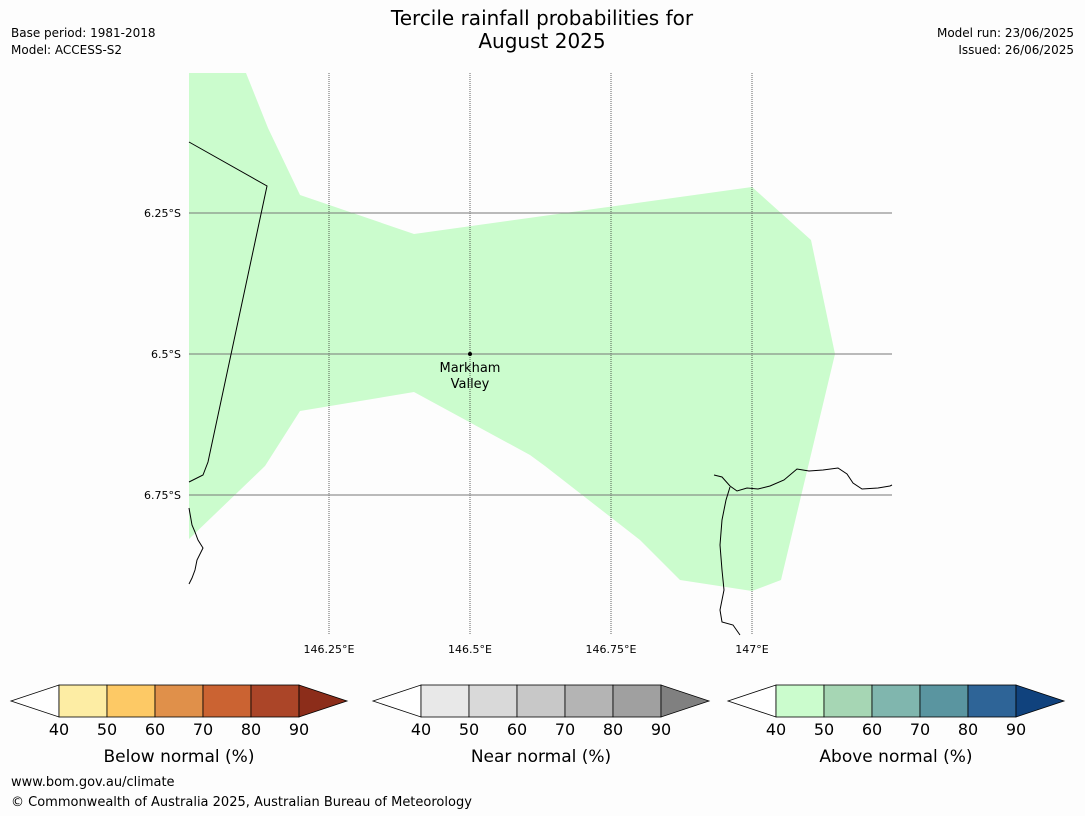 This screenshot has width=1085, height=816. Describe the element at coordinates (470, 649) in the screenshot. I see `lon-label-146-5: 146.5°E` at that location.